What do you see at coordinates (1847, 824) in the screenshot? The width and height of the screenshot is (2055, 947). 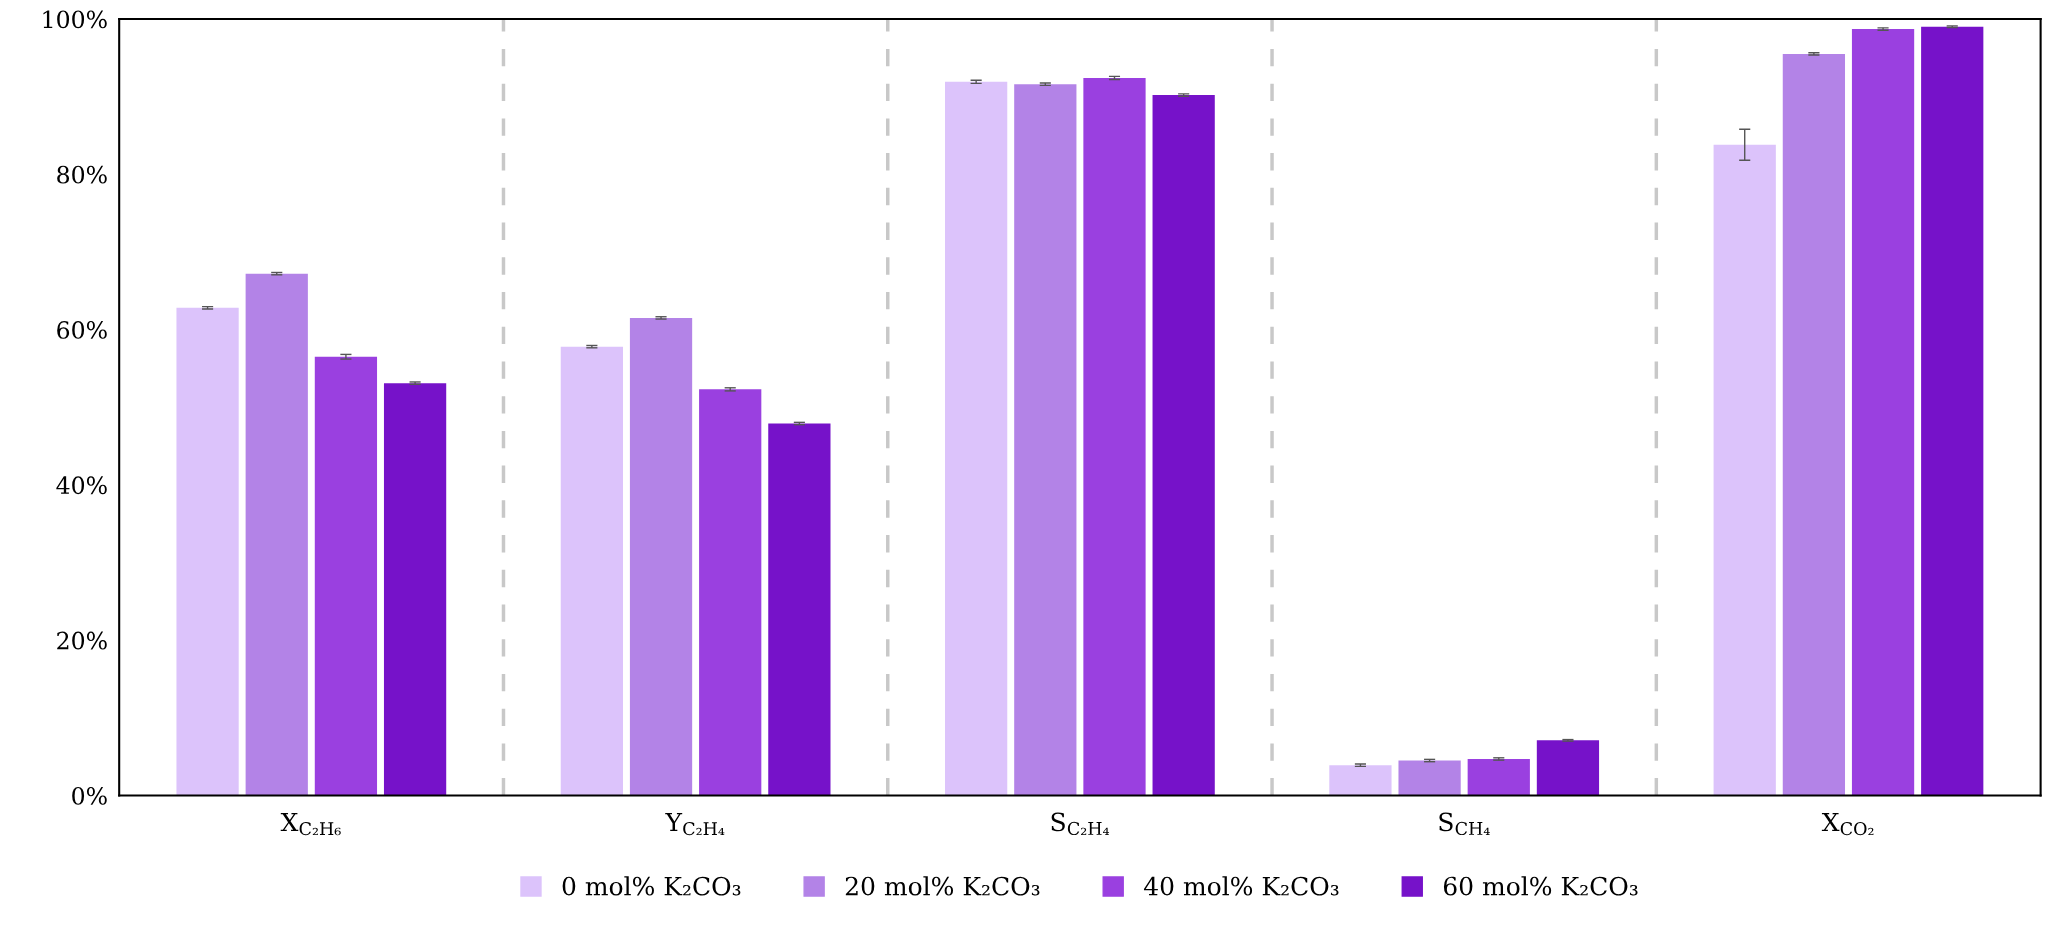 I see `x-tick-label: X$_{CO₂}$` at bounding box center [1847, 824].